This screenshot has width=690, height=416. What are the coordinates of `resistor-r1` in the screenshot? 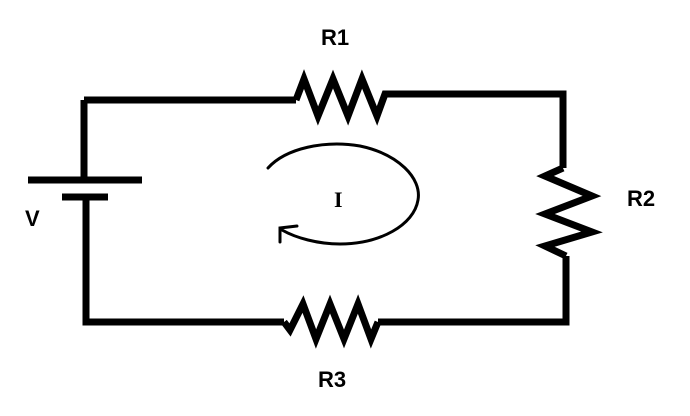 It's located at (342, 97).